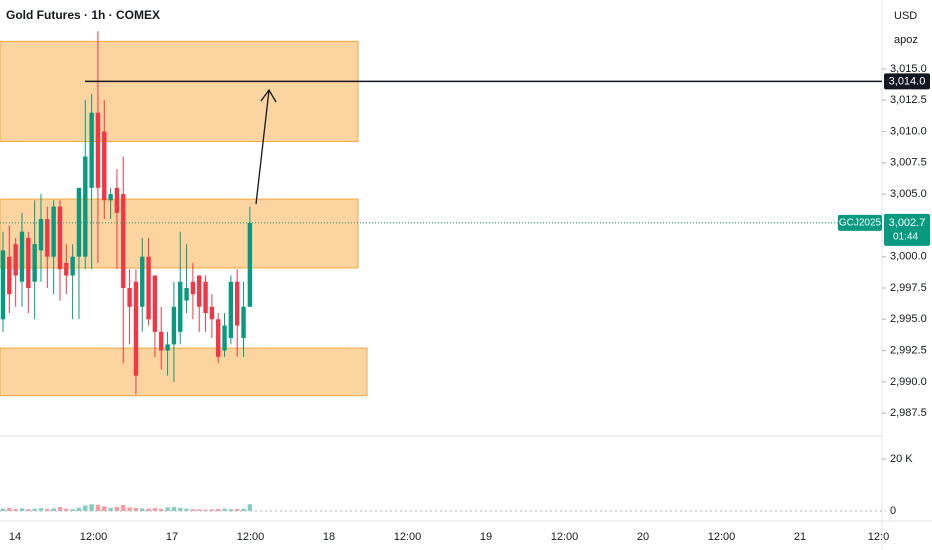 Image resolution: width=932 pixels, height=550 pixels. Describe the element at coordinates (184, 372) in the screenshot. I see `zone` at that location.